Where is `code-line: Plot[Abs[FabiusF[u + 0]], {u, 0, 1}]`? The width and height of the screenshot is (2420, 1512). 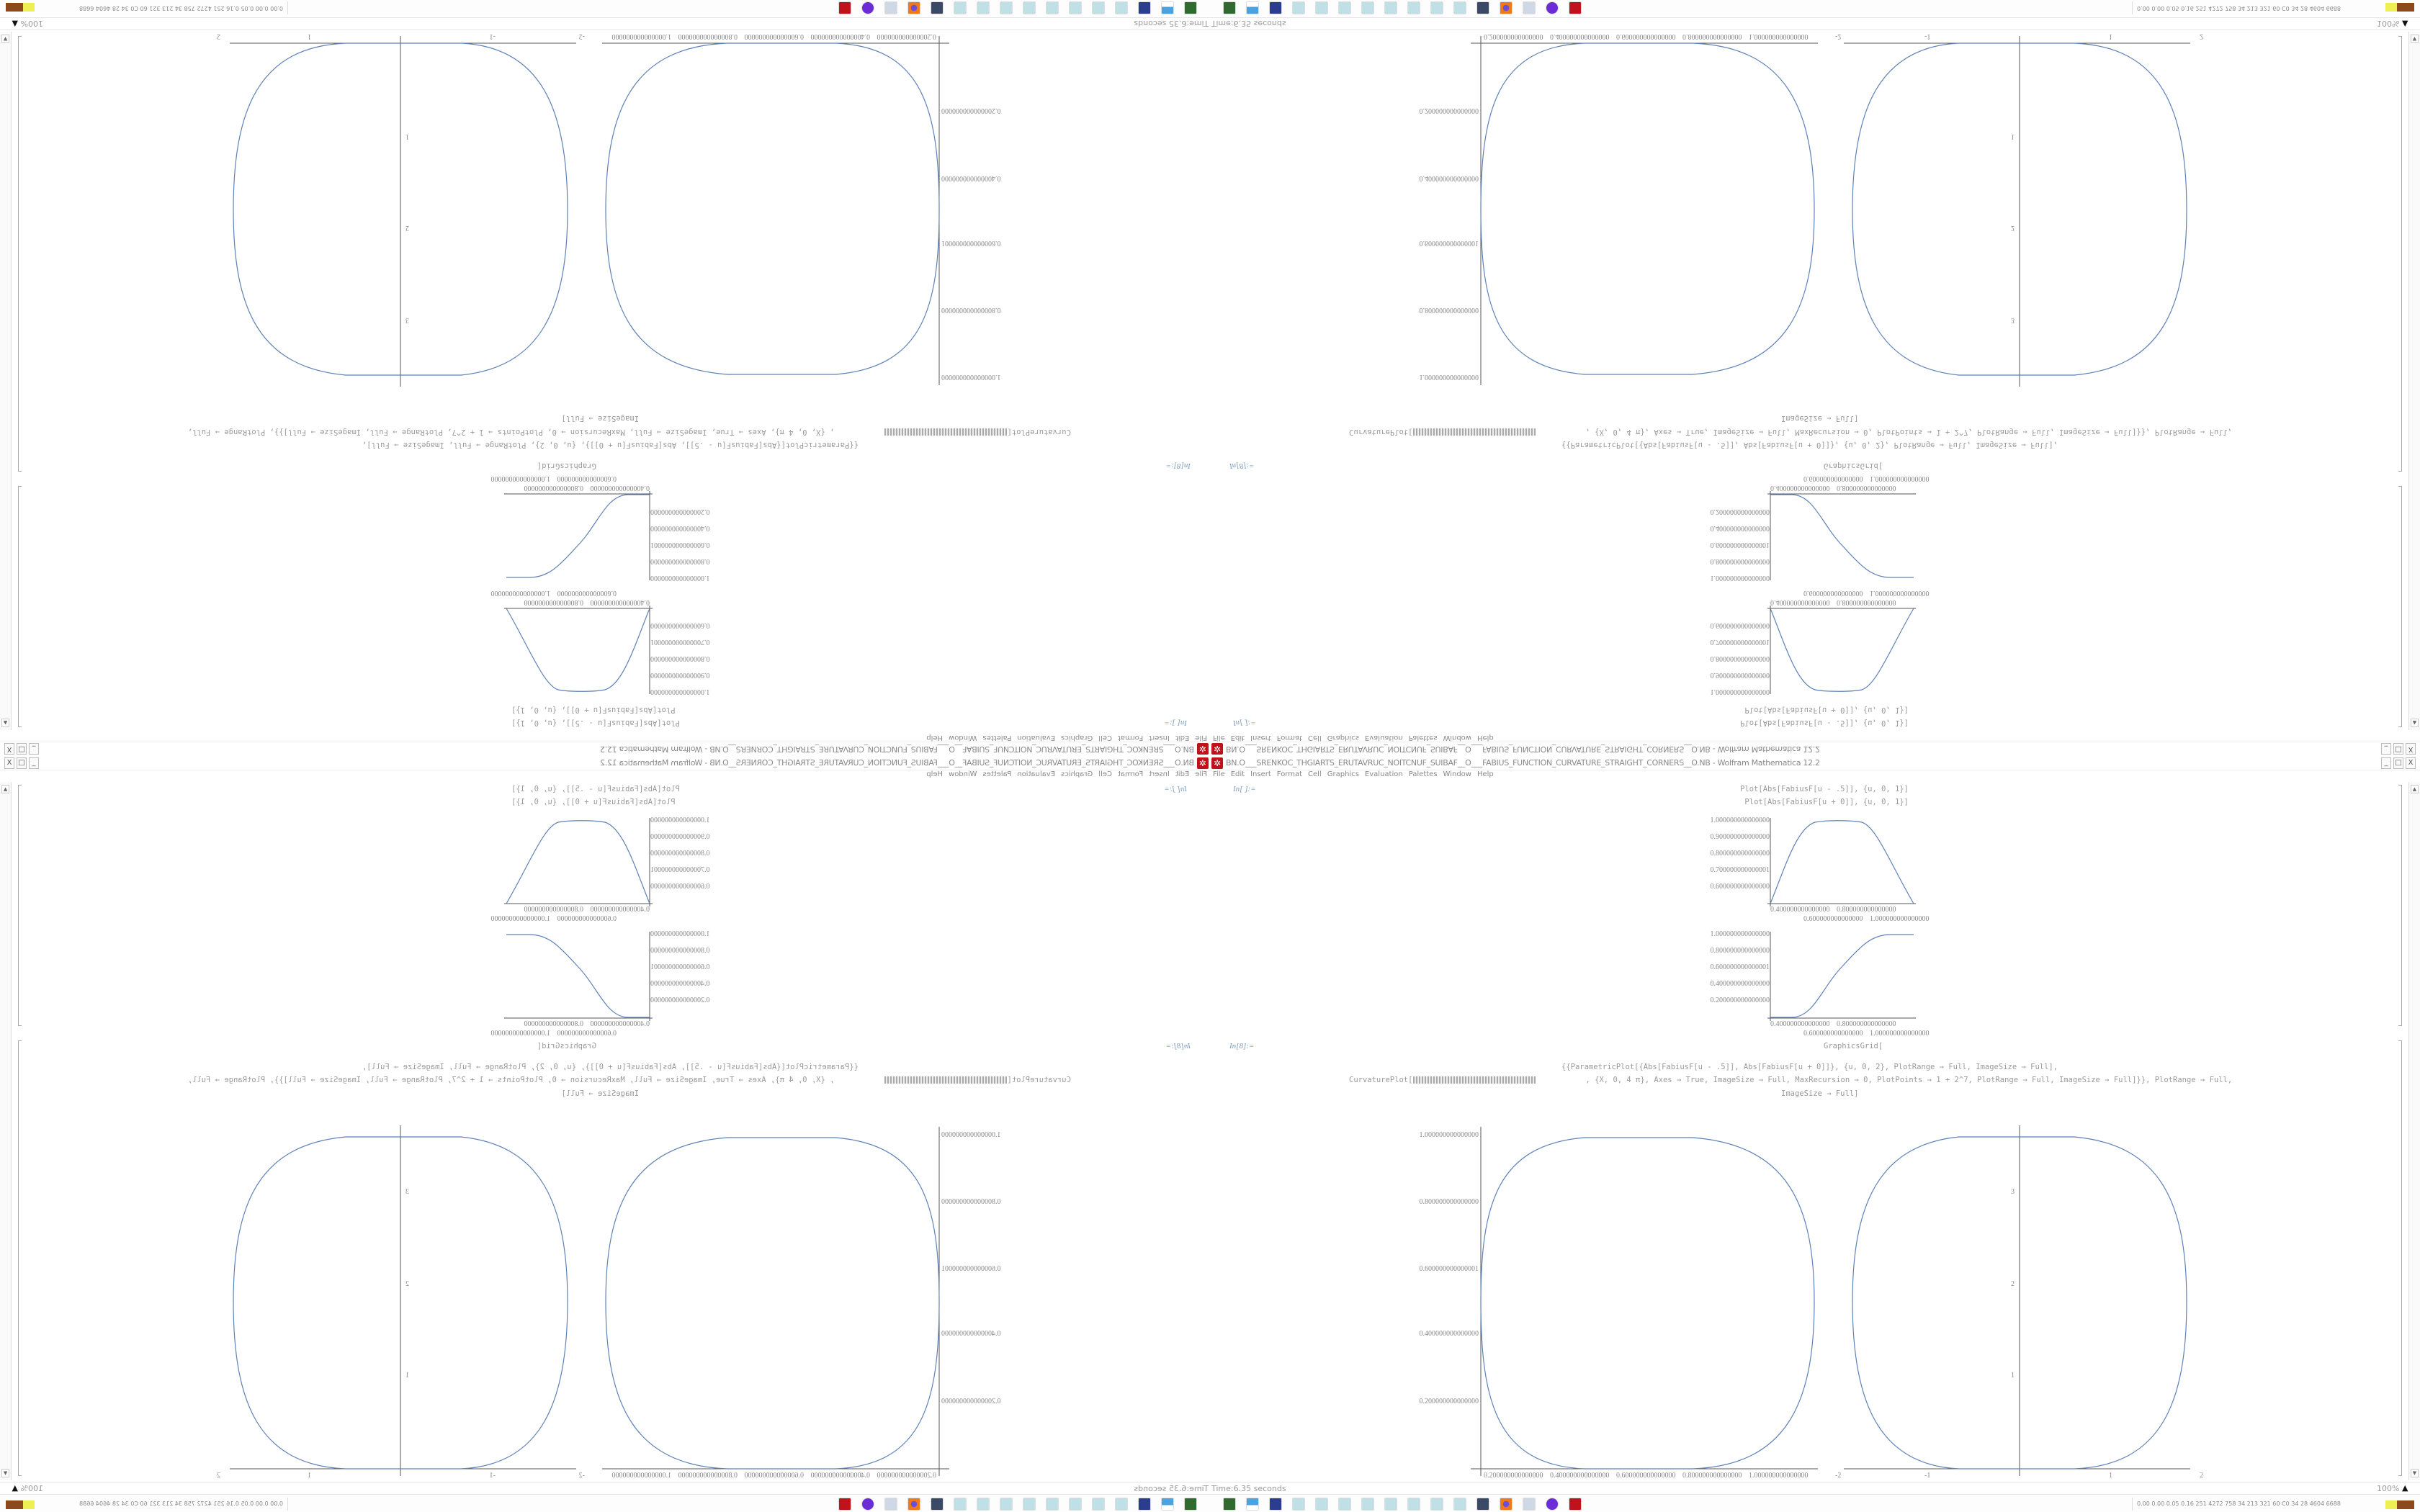
code-line: Plot[Abs[FabiusF[u + 0]], {u, 0, 1}] is located at coordinates (1827, 802).